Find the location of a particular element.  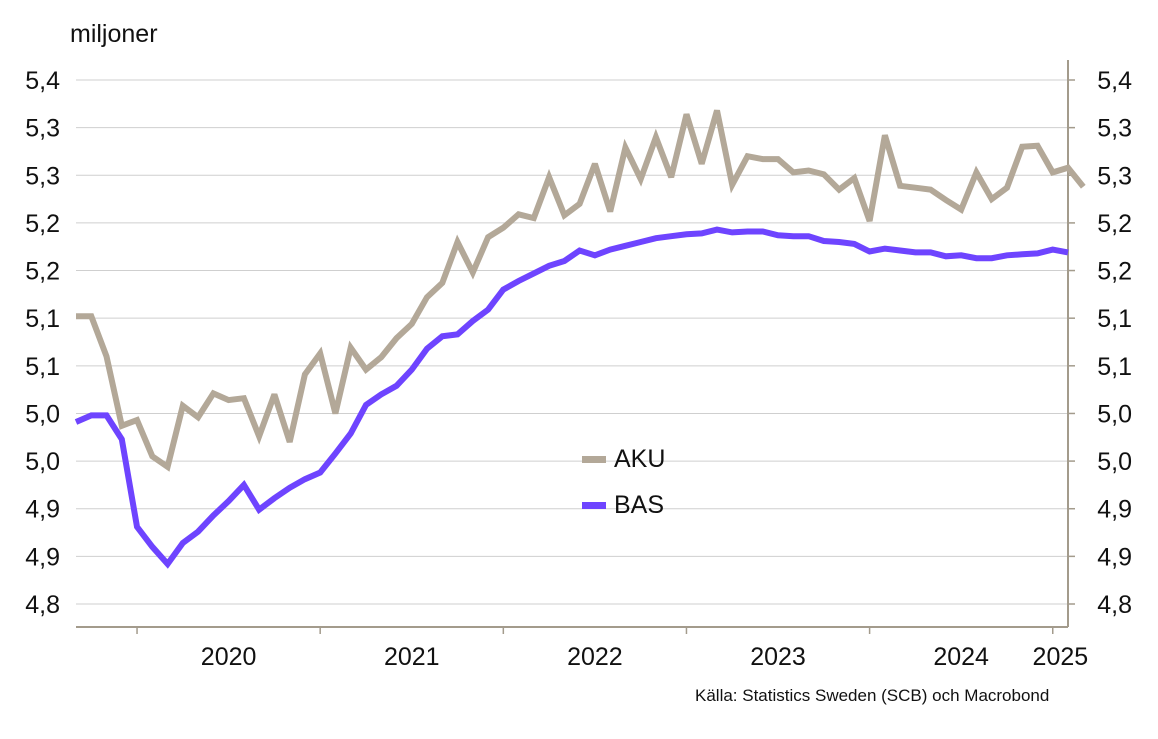

legend-swatch-bas is located at coordinates (594, 505).